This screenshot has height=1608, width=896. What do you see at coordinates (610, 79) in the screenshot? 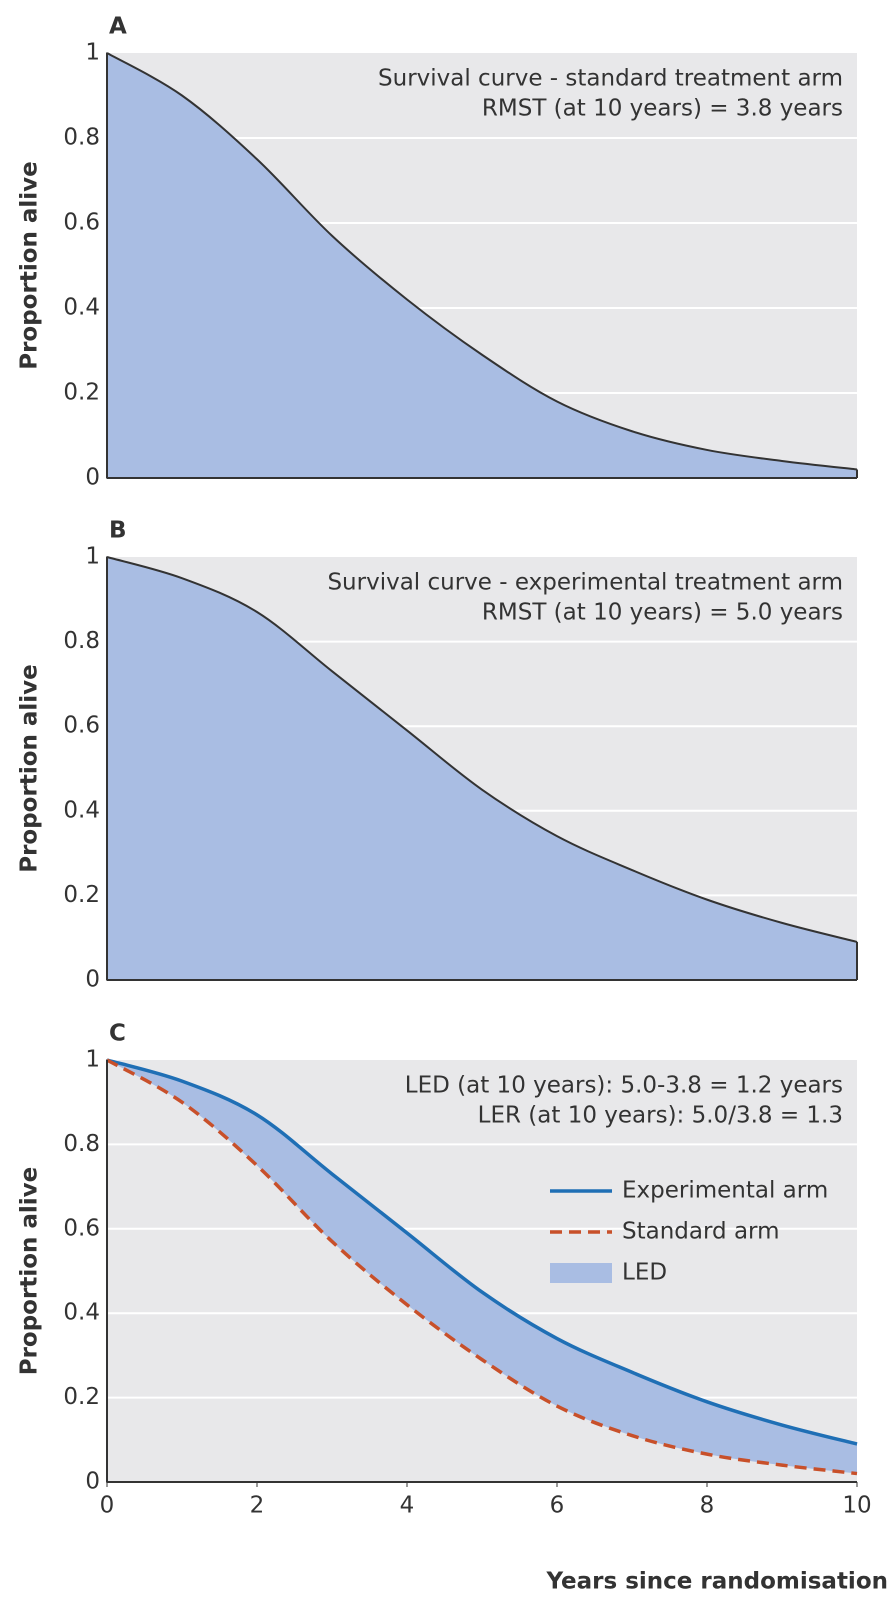
I see `annotation: Survival curve - standard treatment arm` at bounding box center [610, 79].